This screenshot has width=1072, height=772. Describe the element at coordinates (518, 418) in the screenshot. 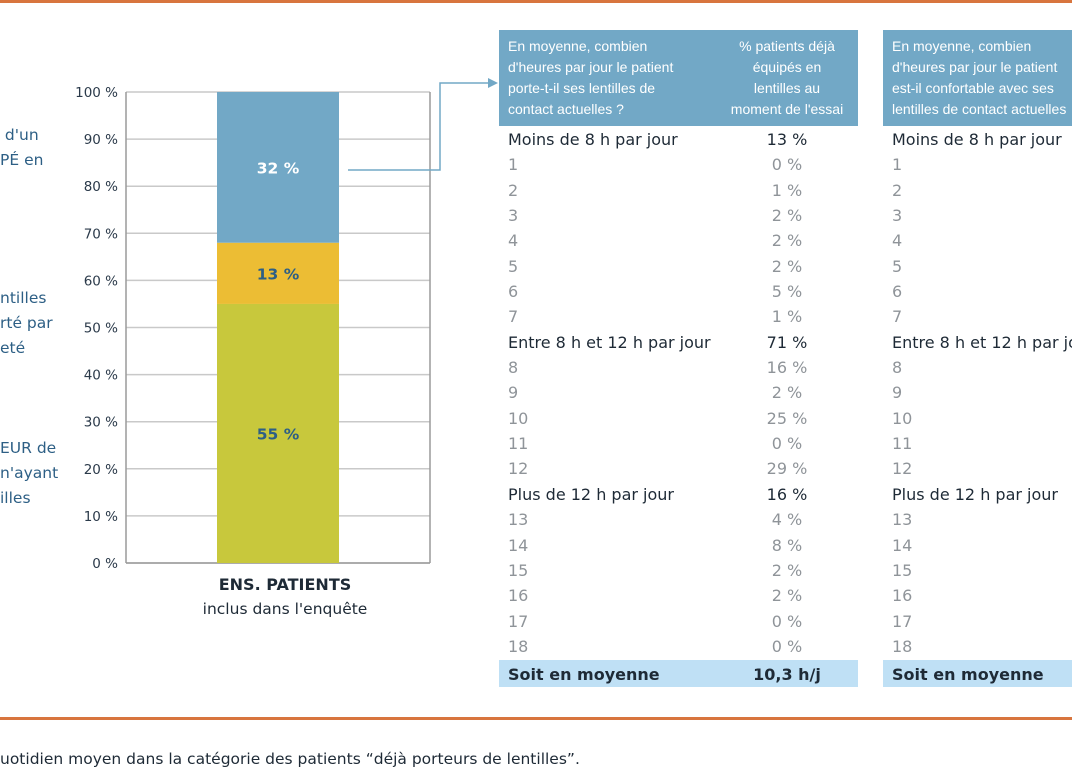

I see `row-label: 10` at that location.